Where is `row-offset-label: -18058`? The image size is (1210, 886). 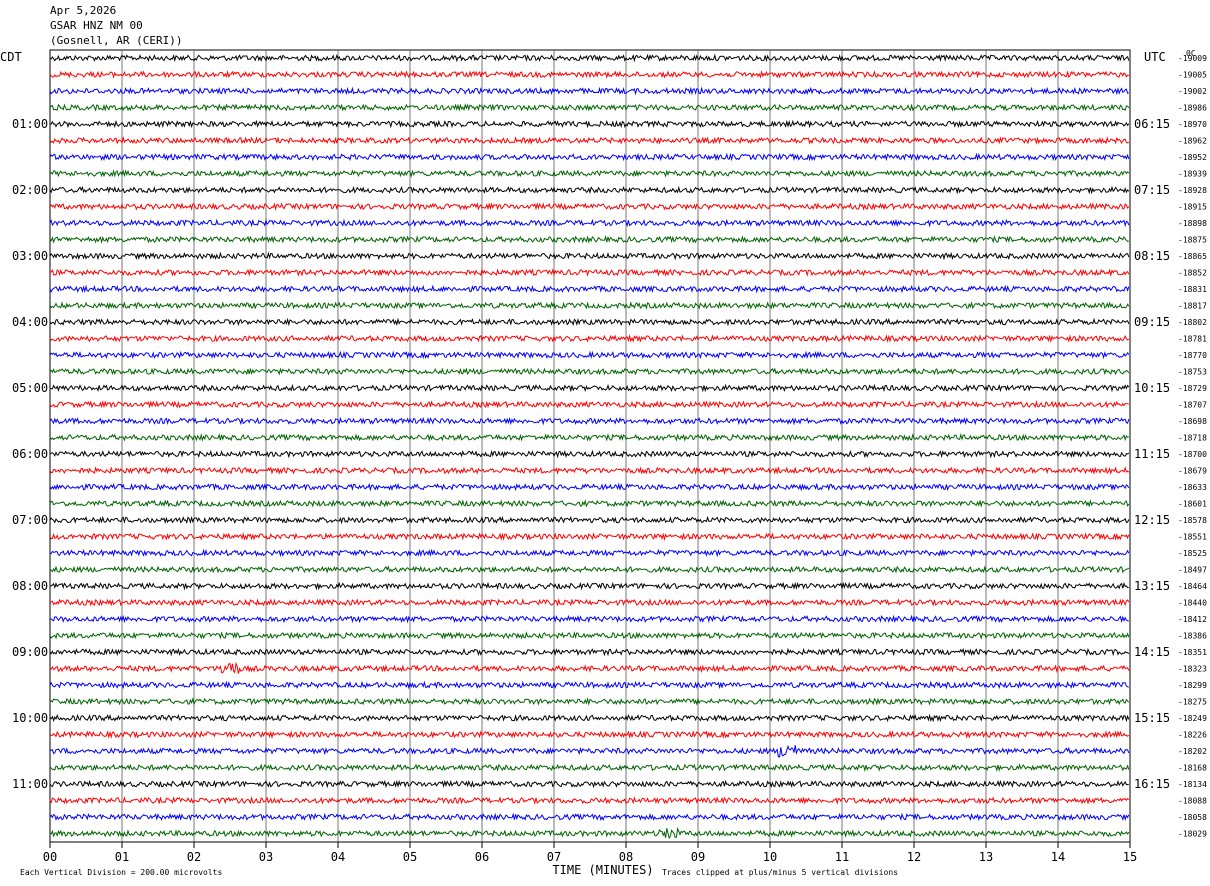
row-offset-label: -18058 is located at coordinates (1192, 817).